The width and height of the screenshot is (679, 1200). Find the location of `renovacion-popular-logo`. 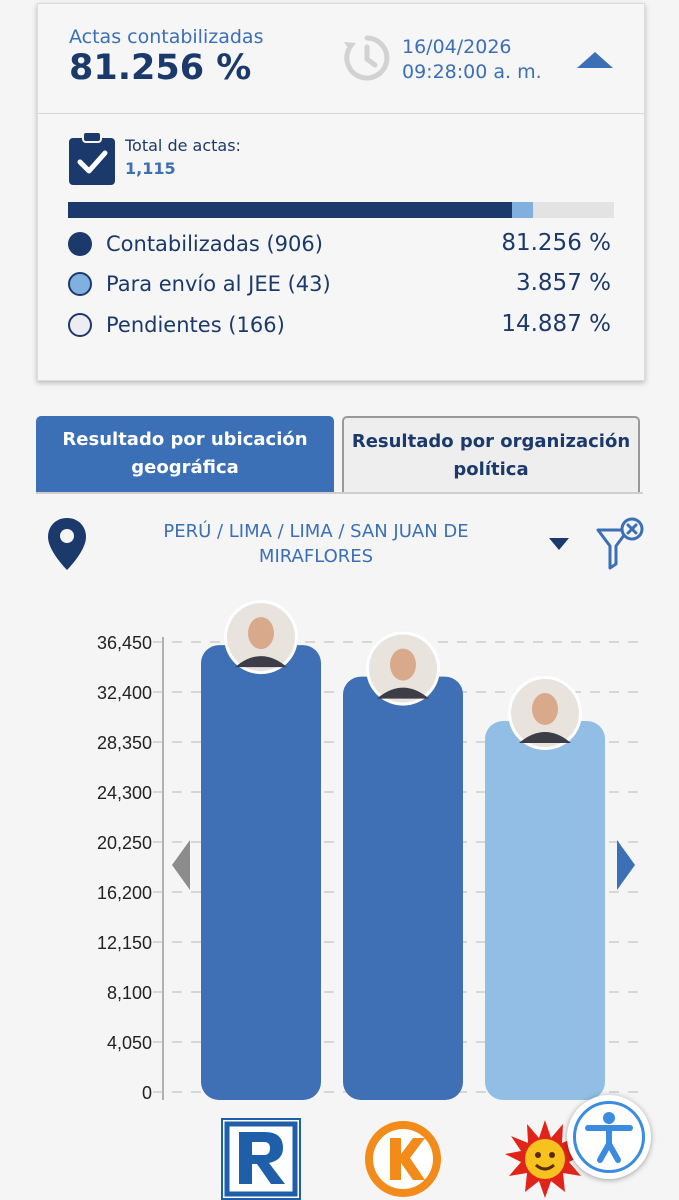

renovacion-popular-logo is located at coordinates (261, 1159).